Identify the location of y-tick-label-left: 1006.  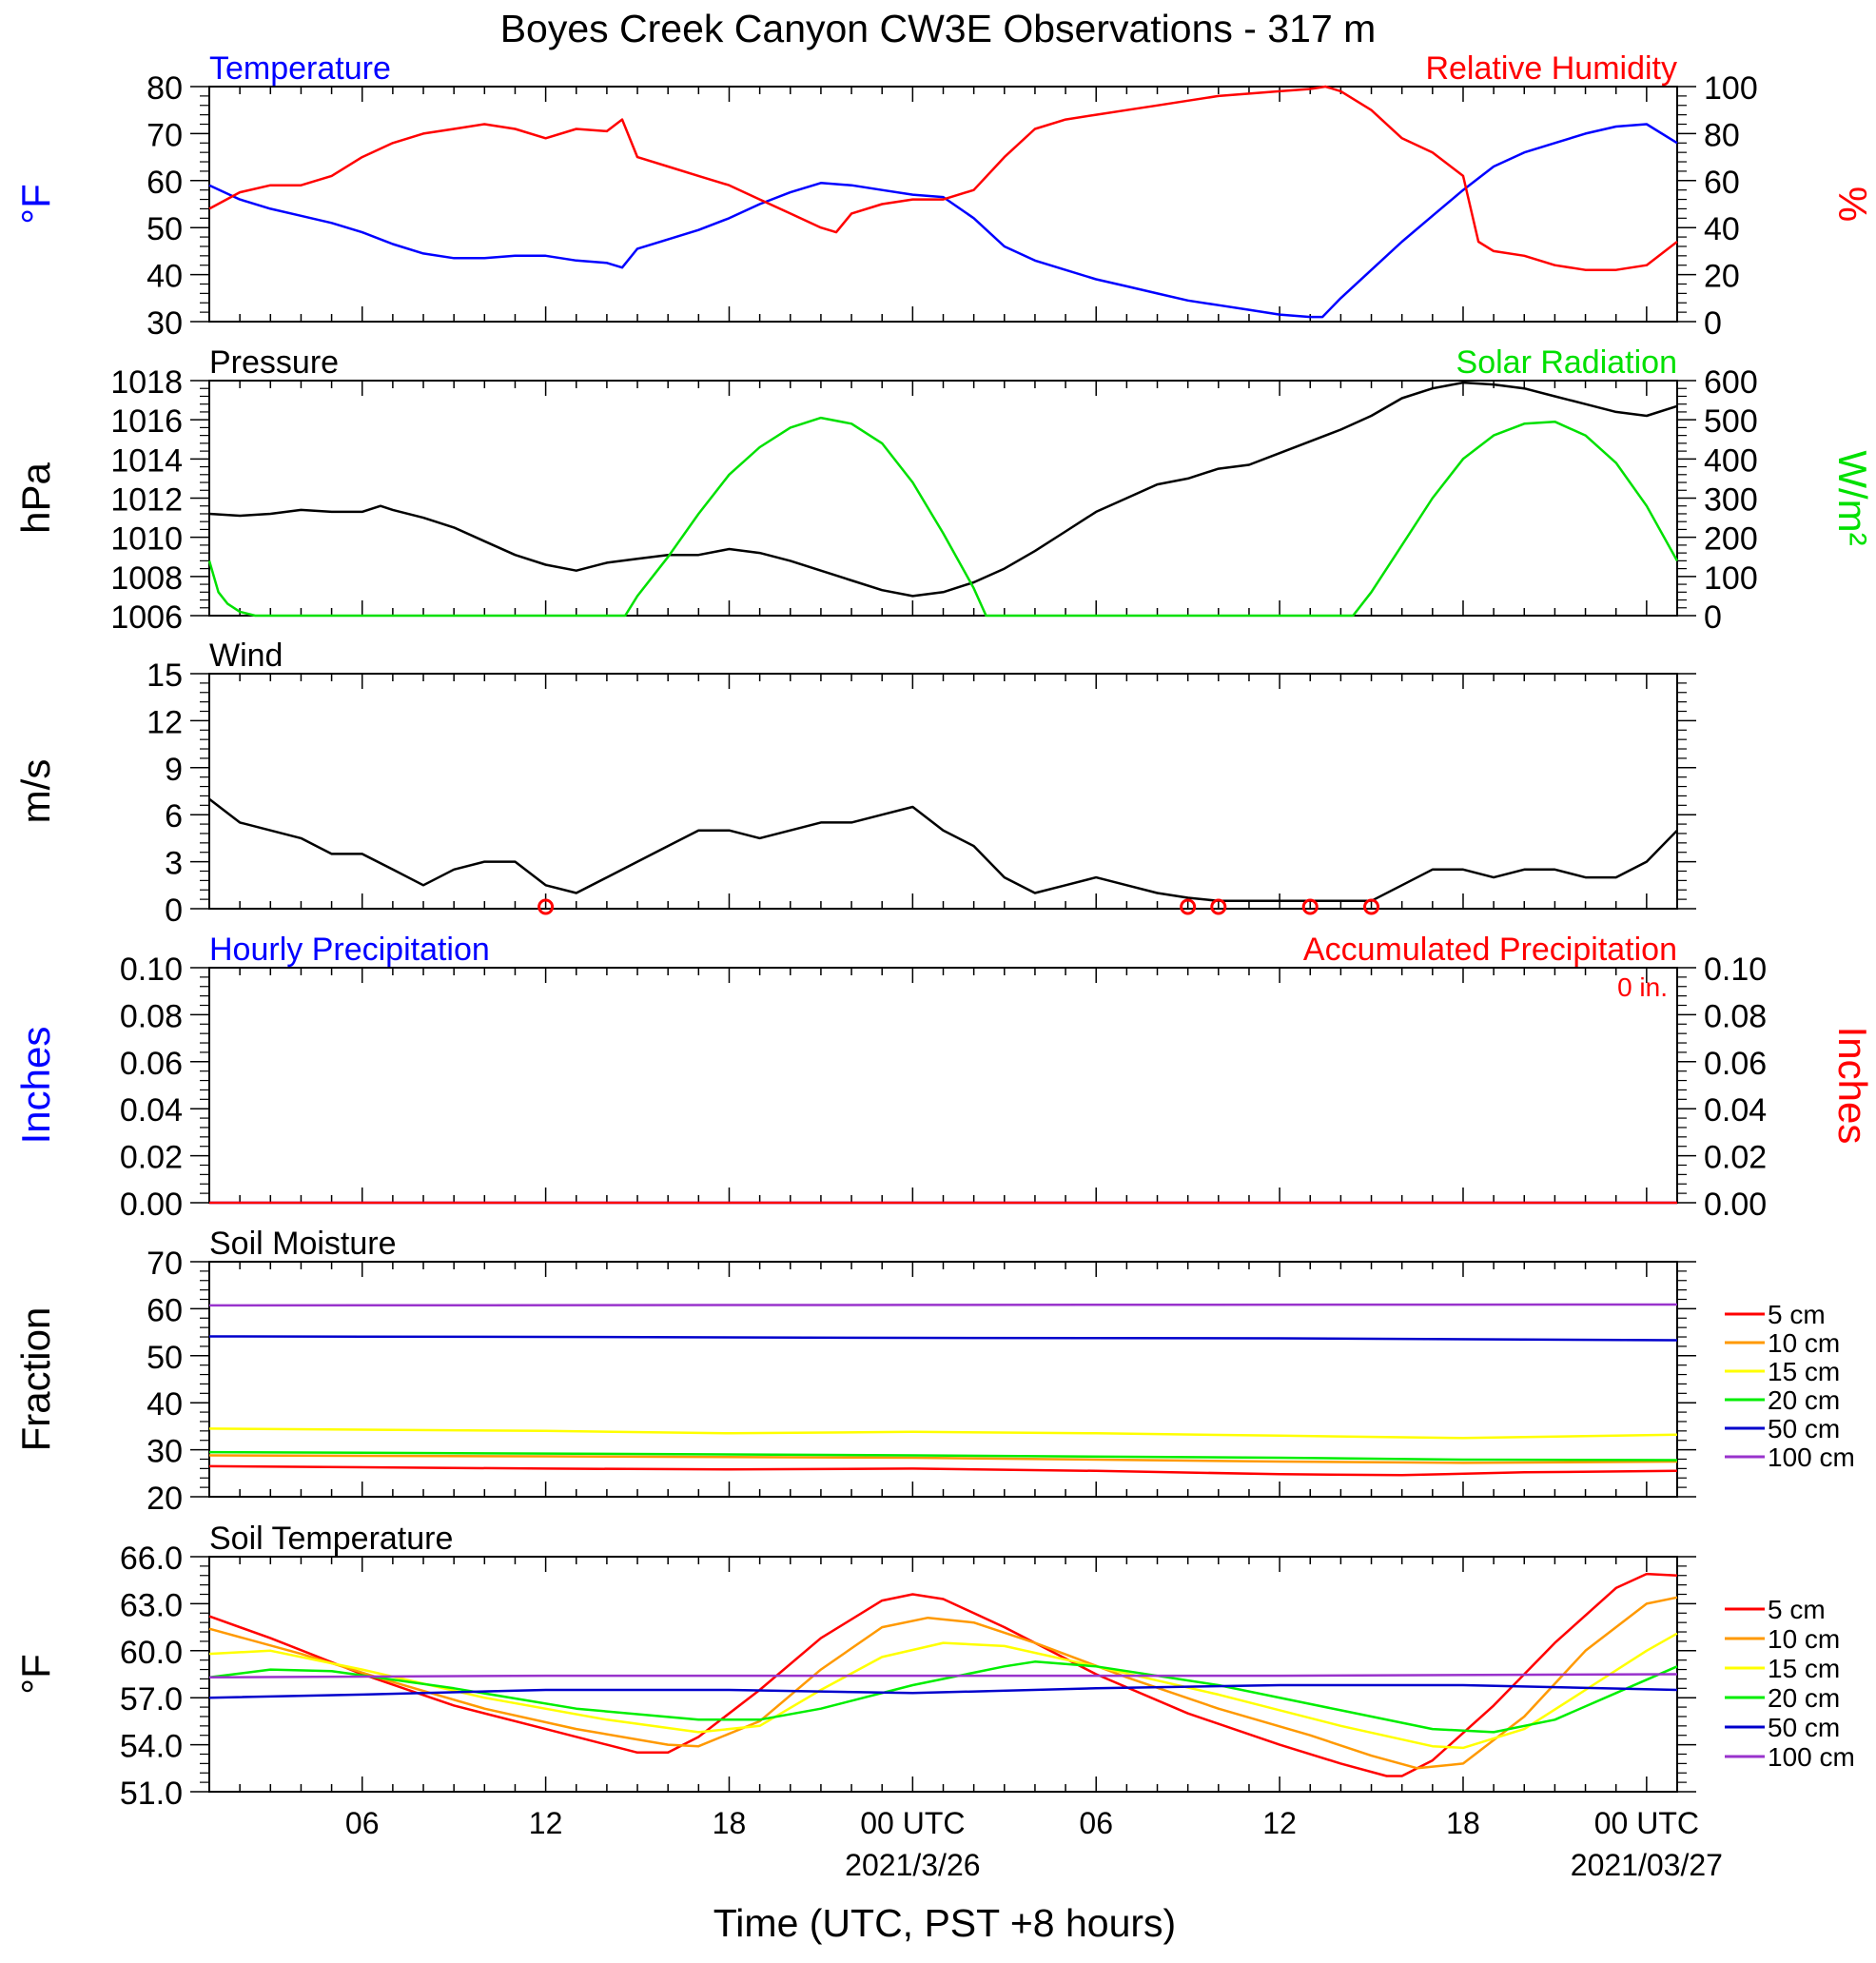
(146, 617).